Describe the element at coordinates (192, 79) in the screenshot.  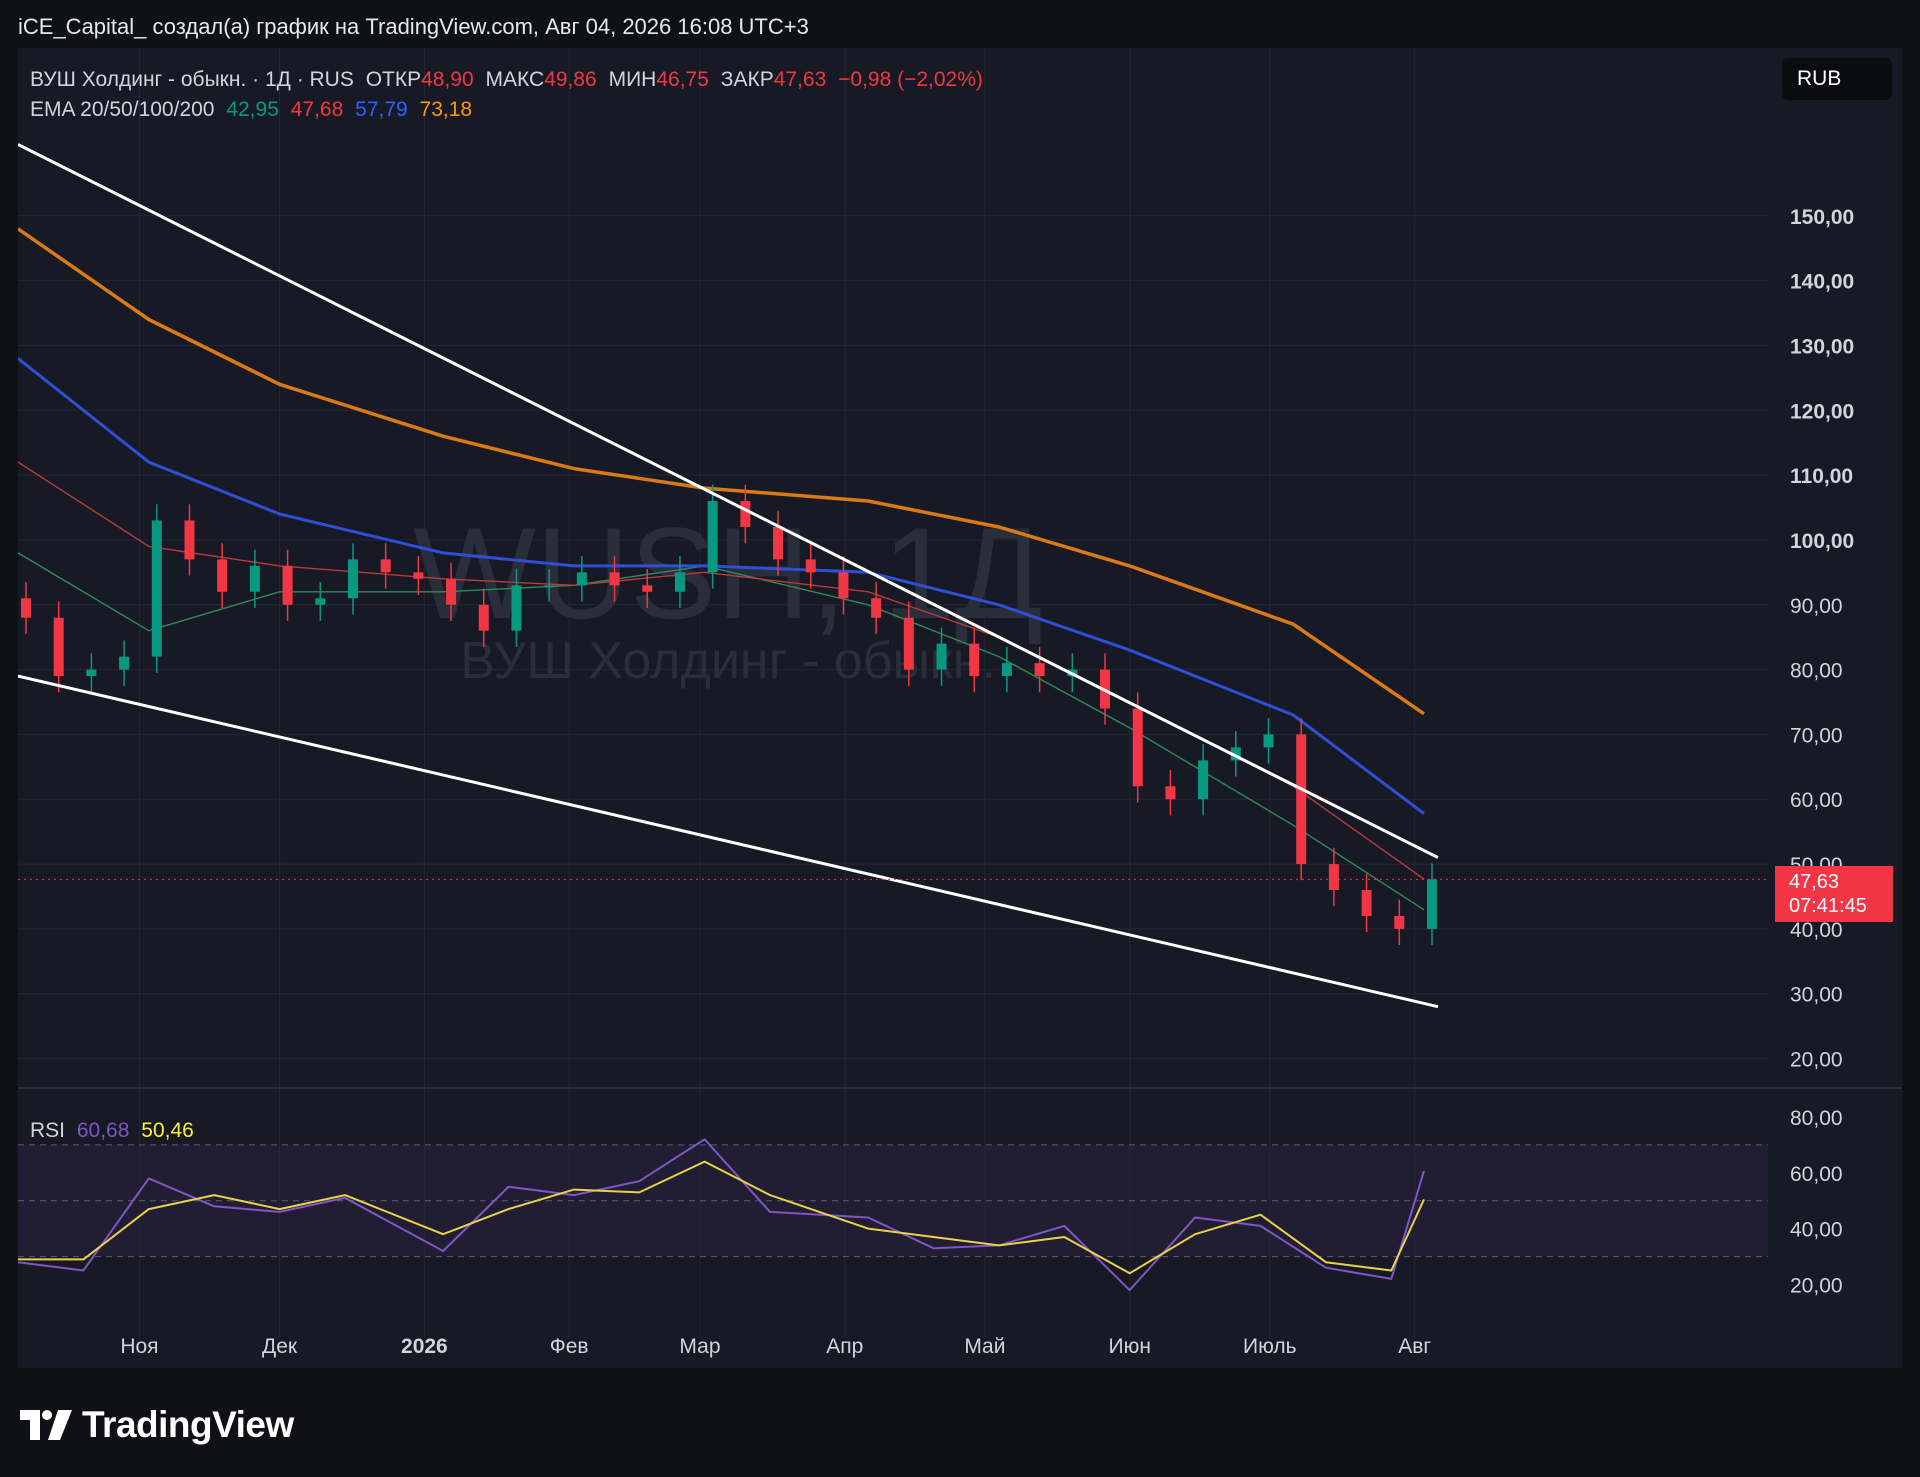
I see `symbol-label: ВУШ Холдинг - обыкн. · 1Д · RUS` at that location.